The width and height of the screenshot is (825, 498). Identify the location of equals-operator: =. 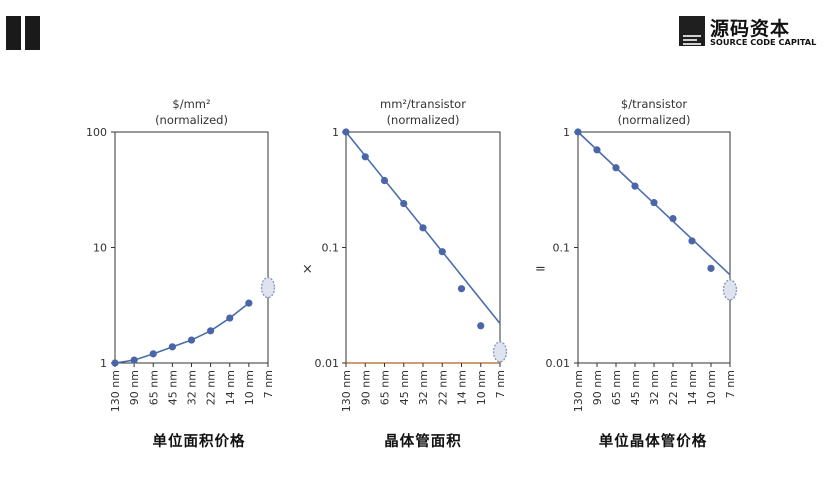
(540, 269).